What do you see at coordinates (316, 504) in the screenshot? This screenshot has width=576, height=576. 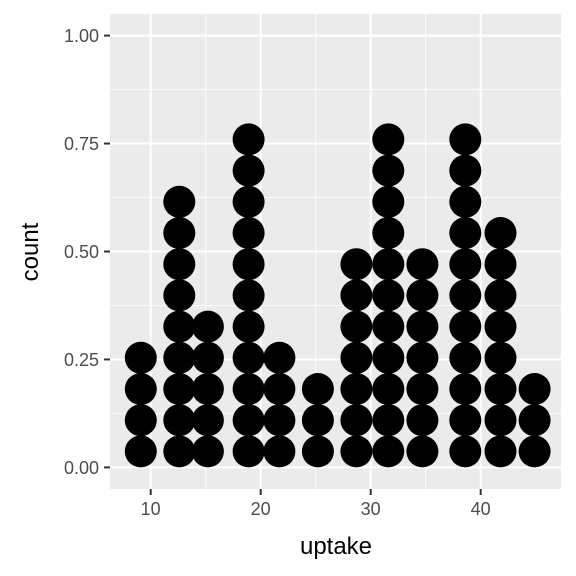 I see `x-axis: 10 20 30 40` at bounding box center [316, 504].